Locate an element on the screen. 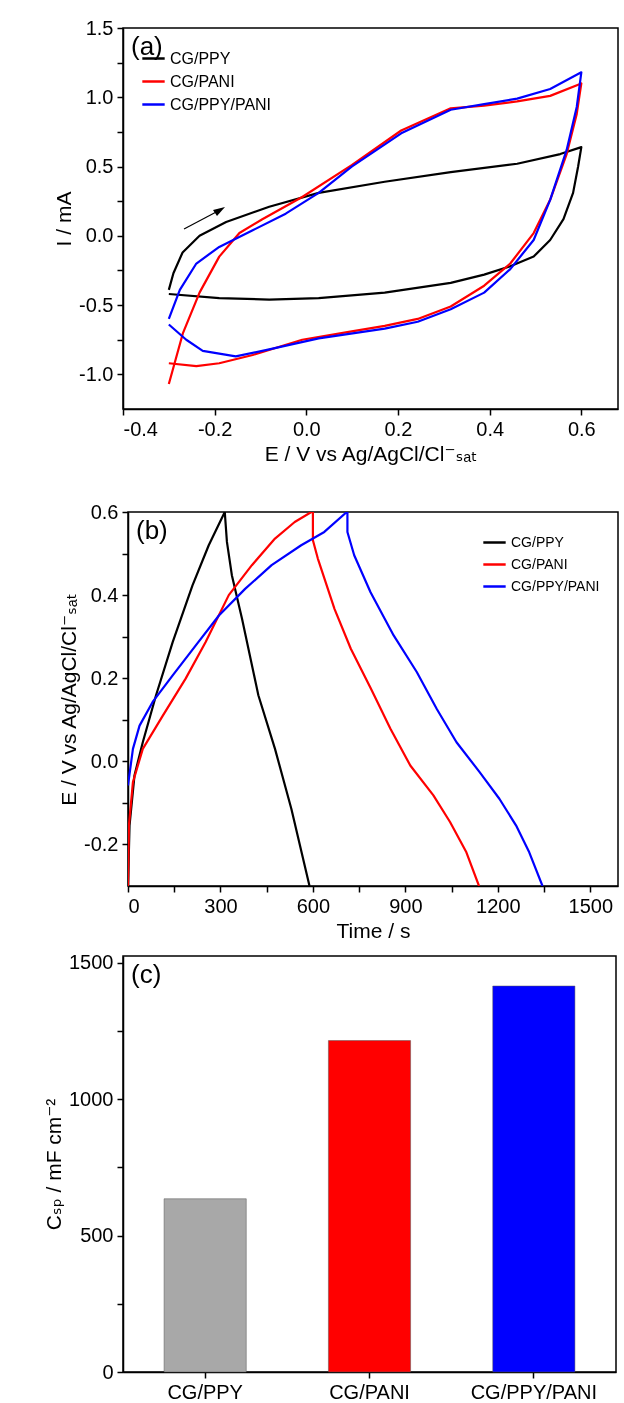 The width and height of the screenshot is (624, 1403). x-tick-label: CG/PPY is located at coordinates (205, 1391).